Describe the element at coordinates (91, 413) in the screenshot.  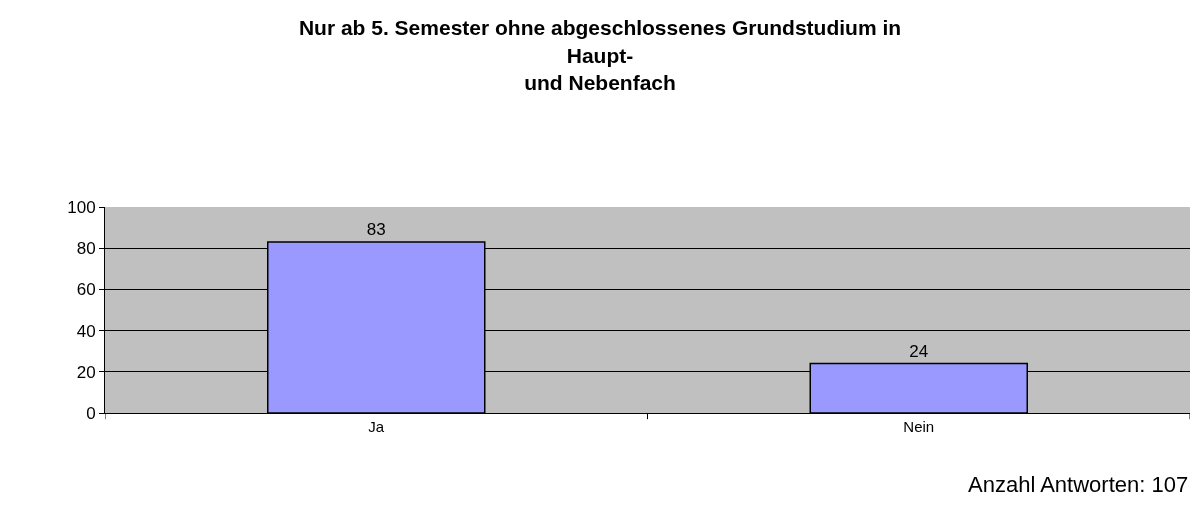
I see `y-tick-label: 0` at that location.